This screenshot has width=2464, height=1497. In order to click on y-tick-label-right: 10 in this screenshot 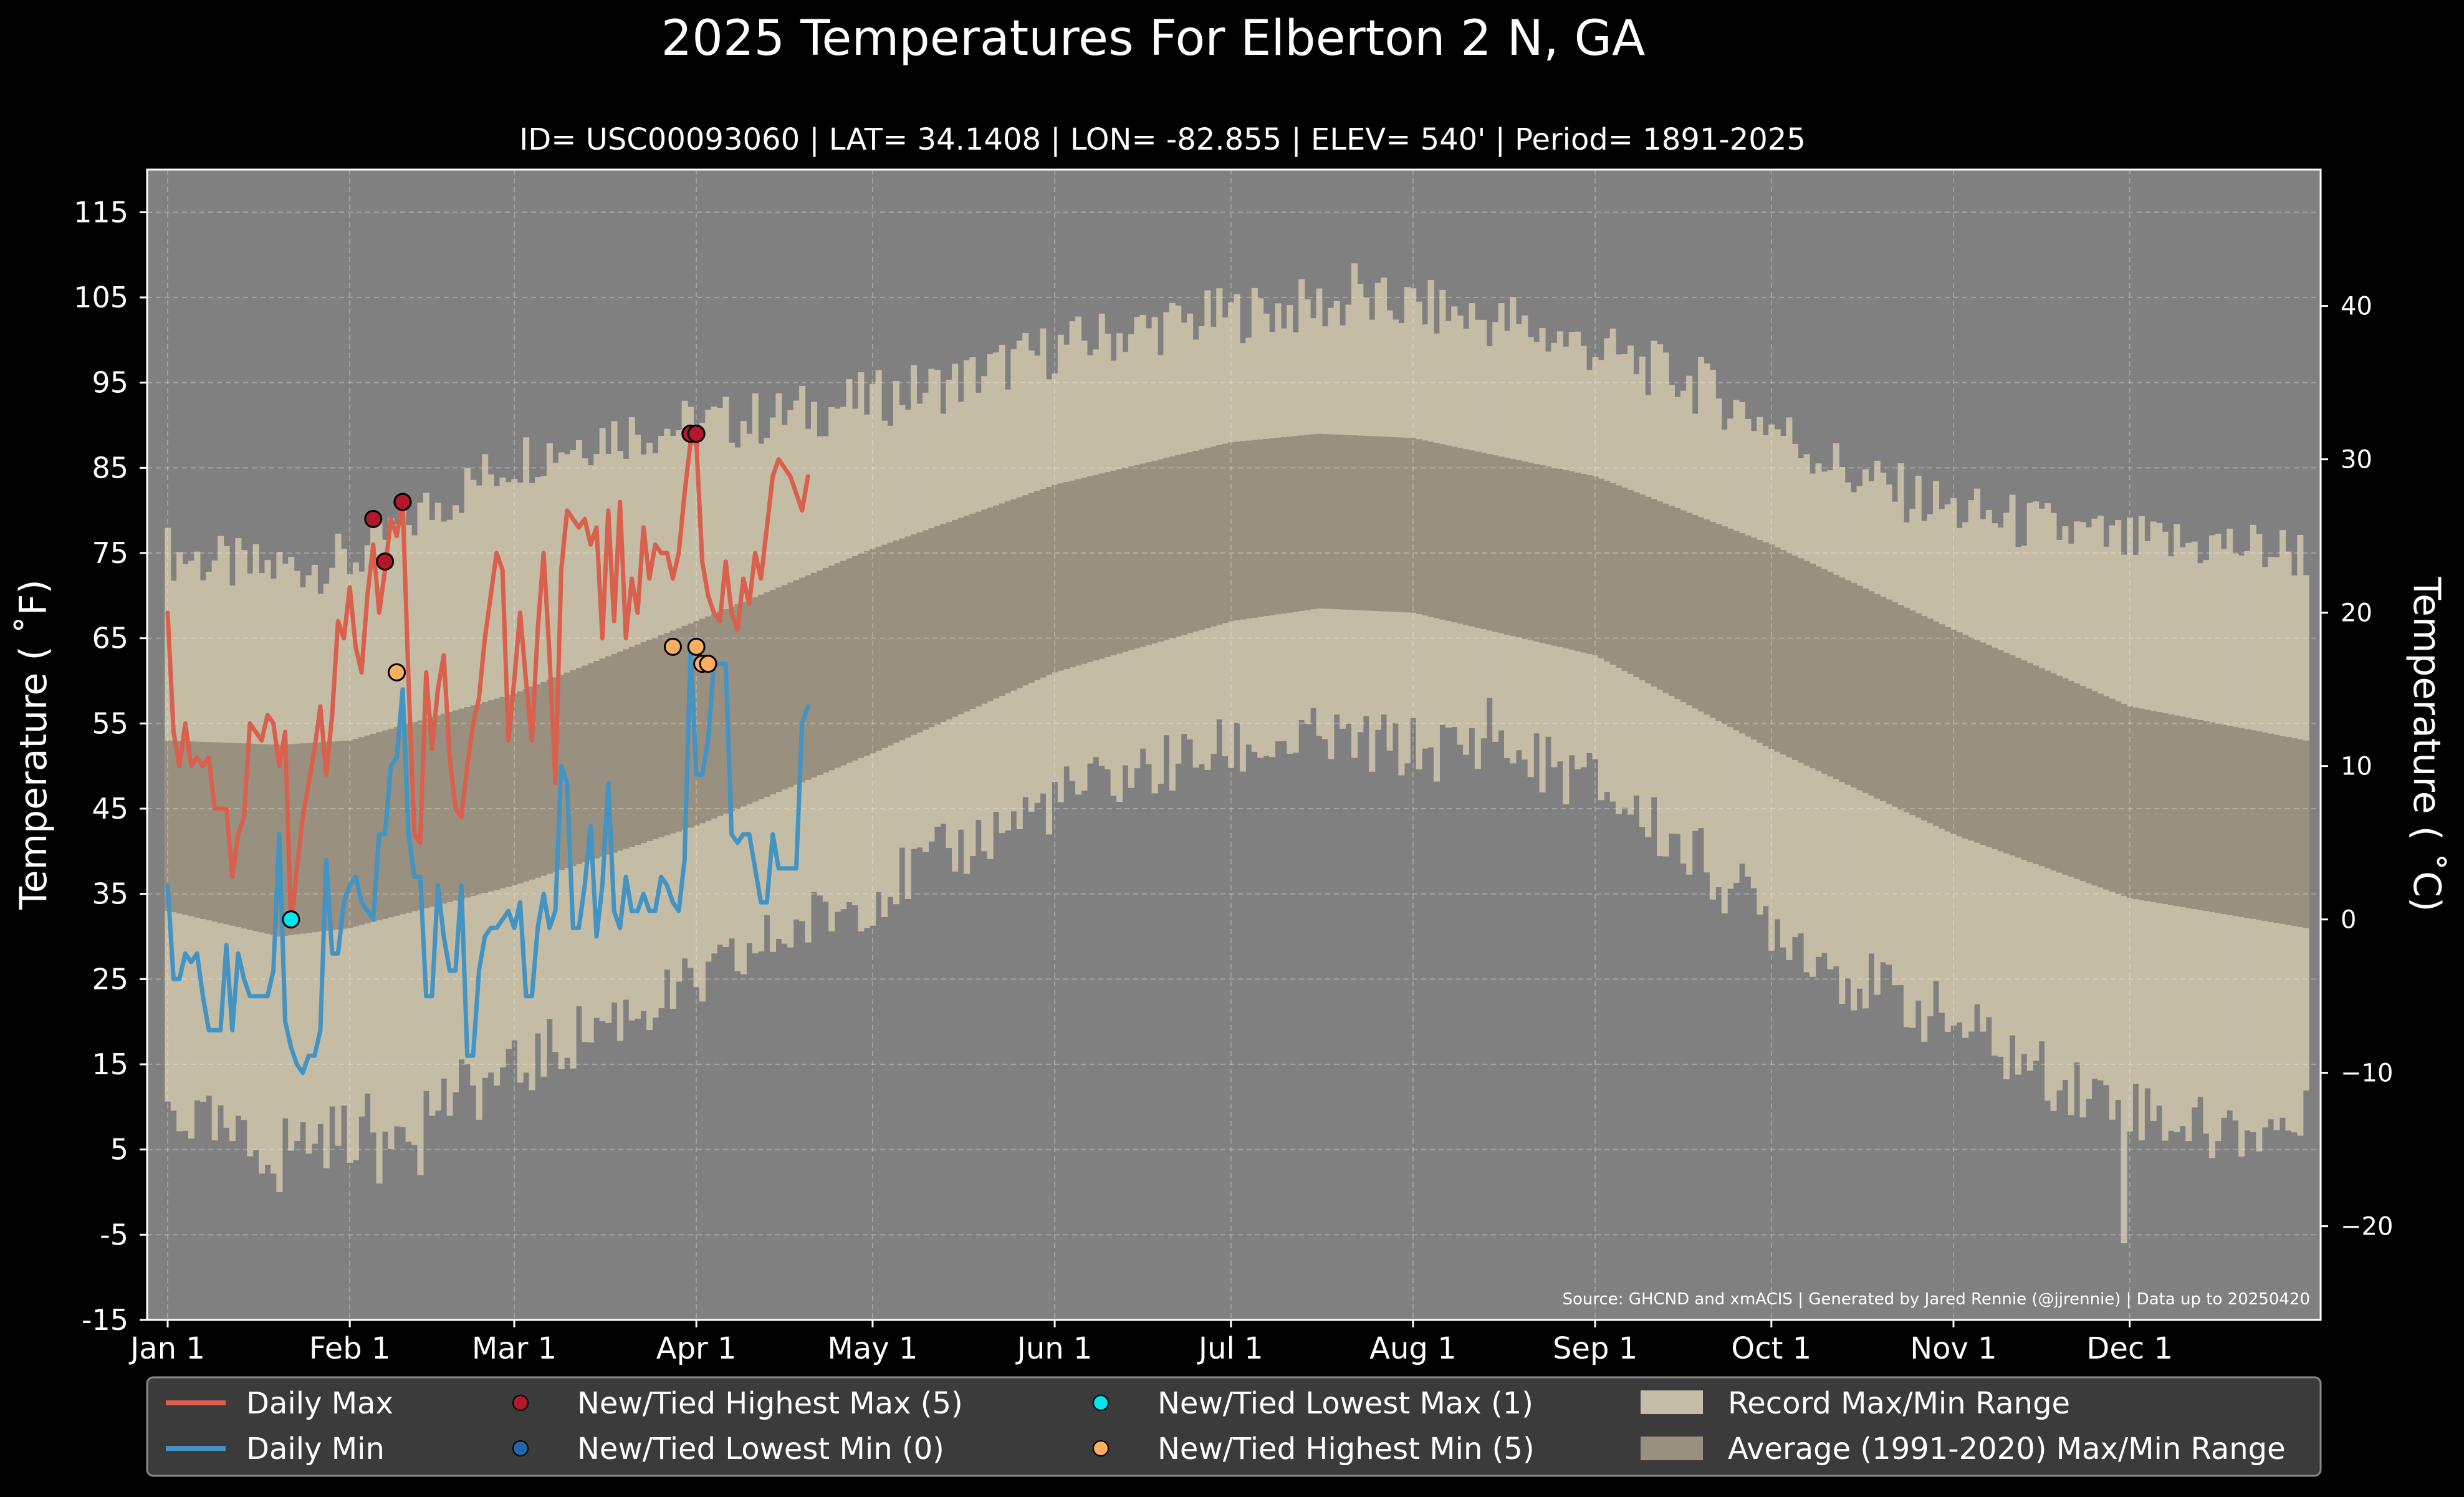, I will do `click(2356, 767)`.